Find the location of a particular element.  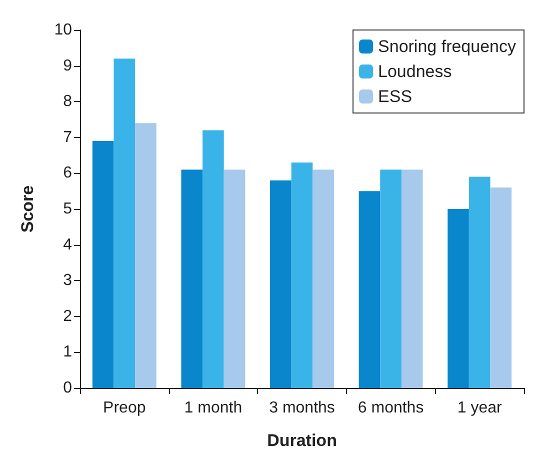

y-tick-label: 2 is located at coordinates (67, 316).